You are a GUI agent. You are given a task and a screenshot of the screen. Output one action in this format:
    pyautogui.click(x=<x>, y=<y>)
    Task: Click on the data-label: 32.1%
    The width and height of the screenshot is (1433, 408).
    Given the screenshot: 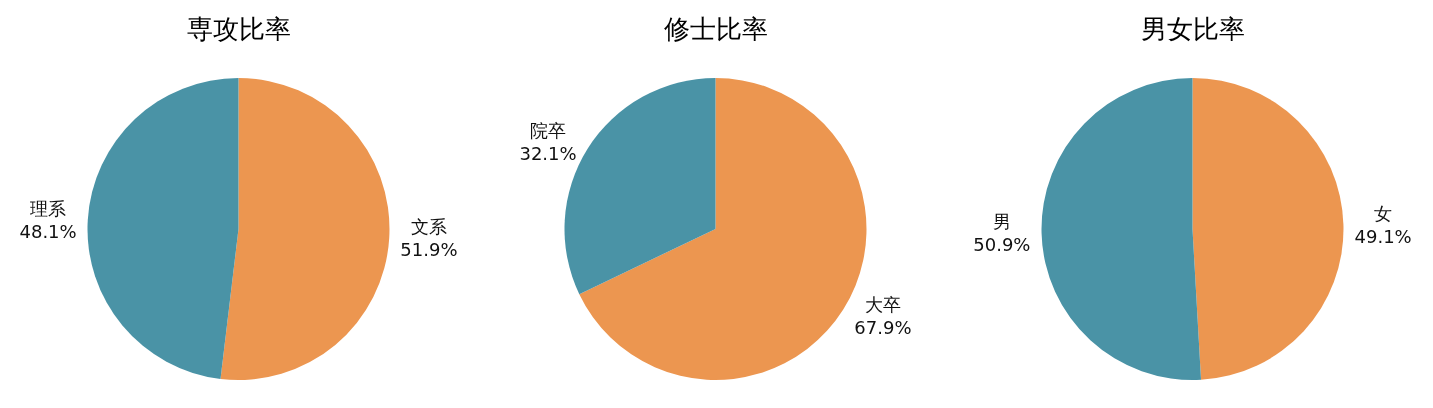 What is the action you would take?
    pyautogui.click(x=548, y=154)
    